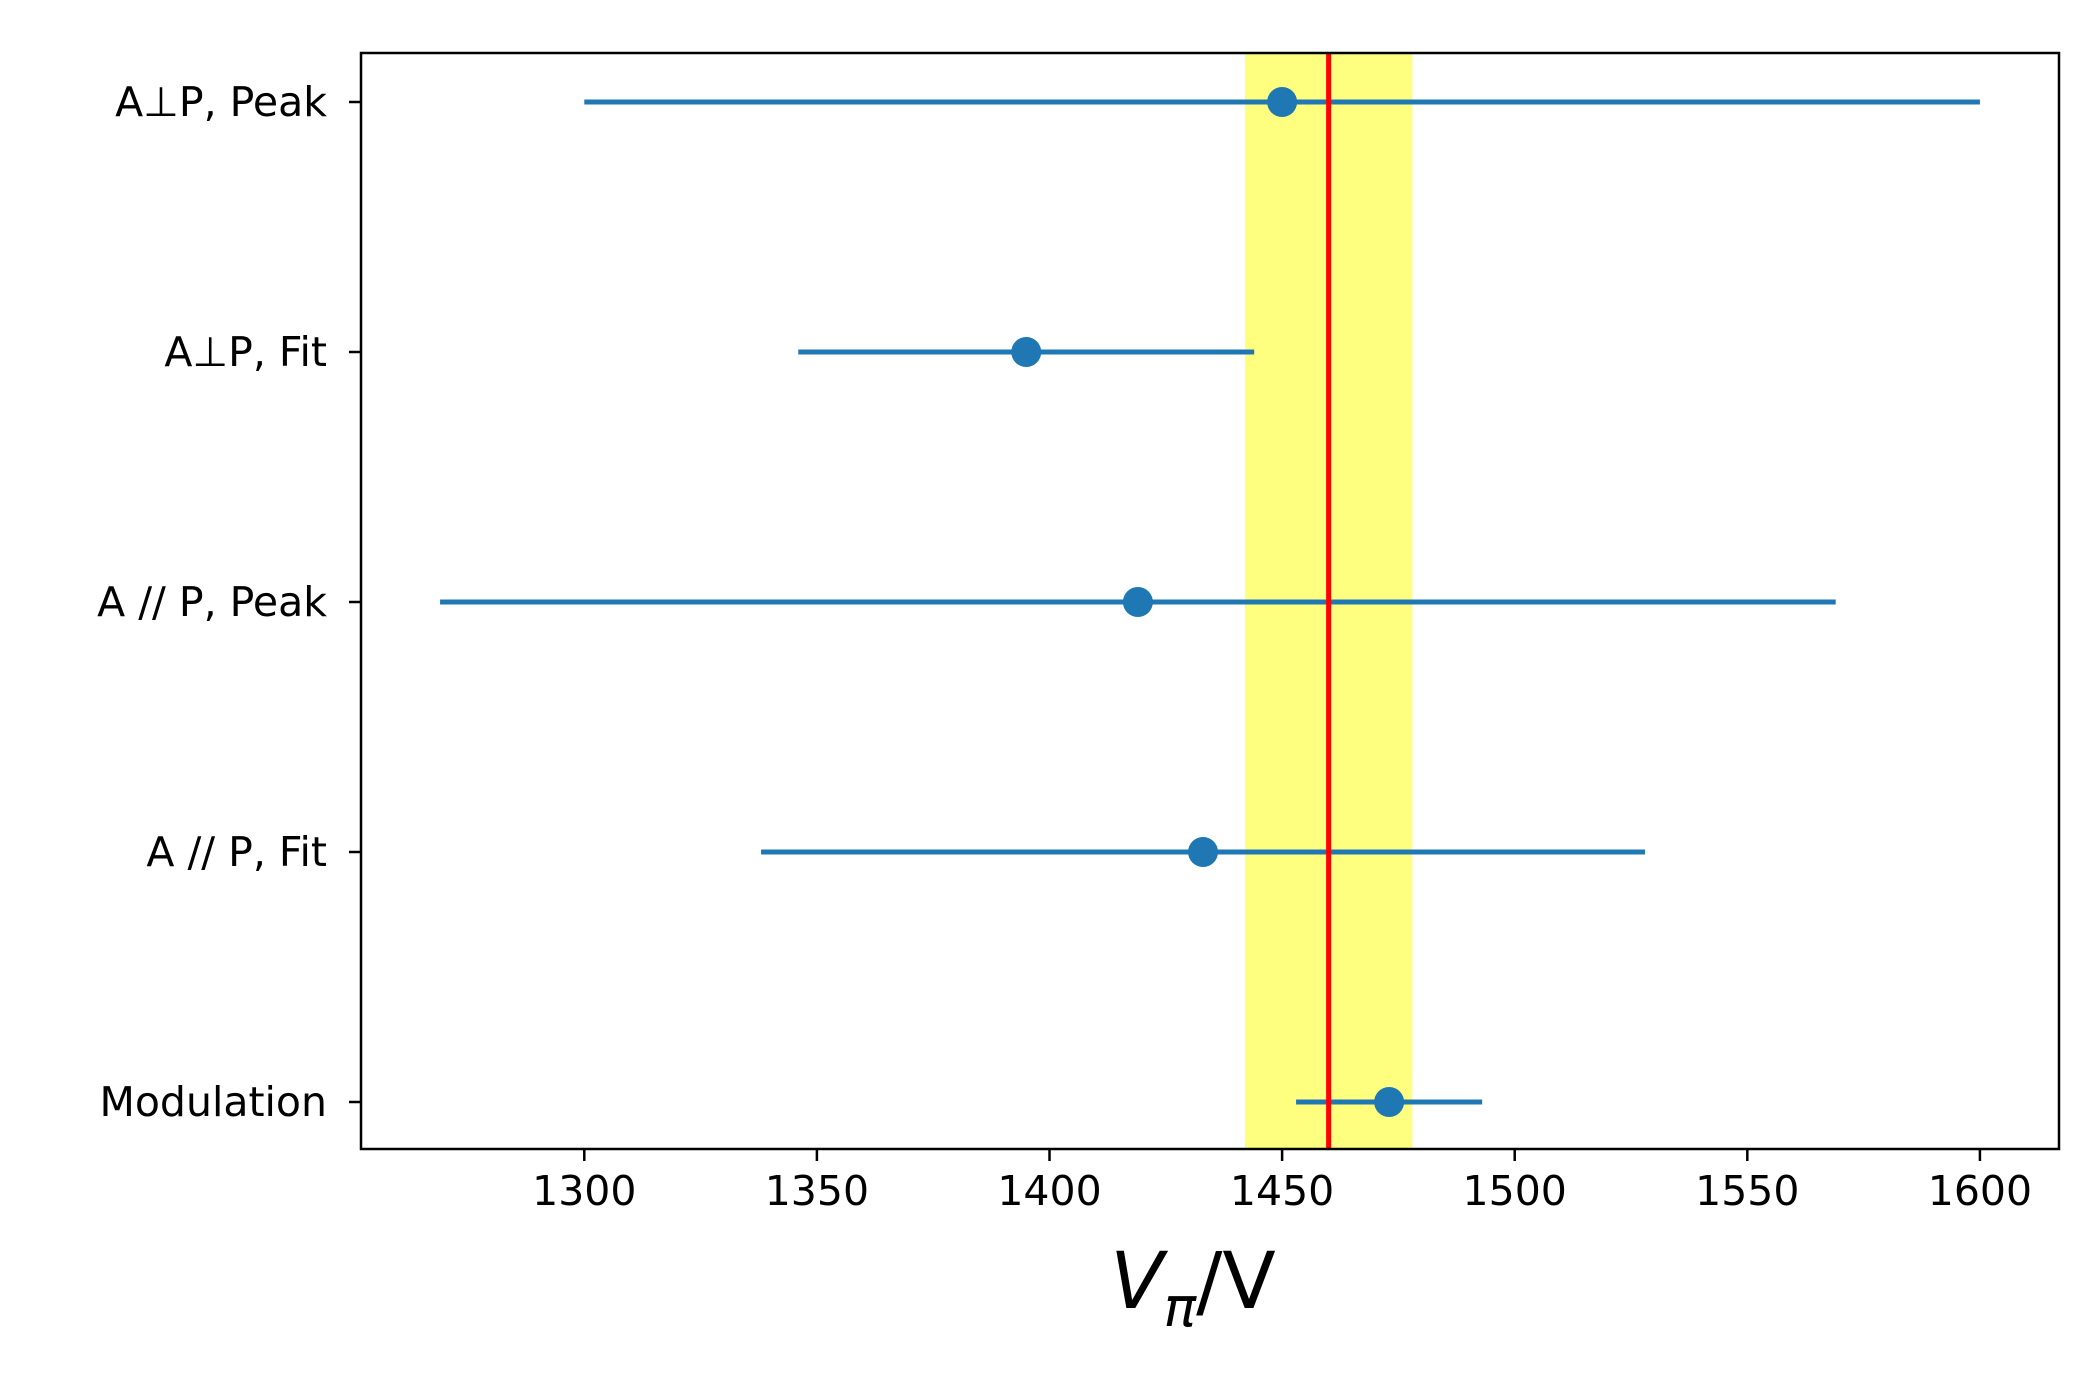 This screenshot has height=1400, width=2100. I want to click on x-tick-label: 1450, so click(1282, 1191).